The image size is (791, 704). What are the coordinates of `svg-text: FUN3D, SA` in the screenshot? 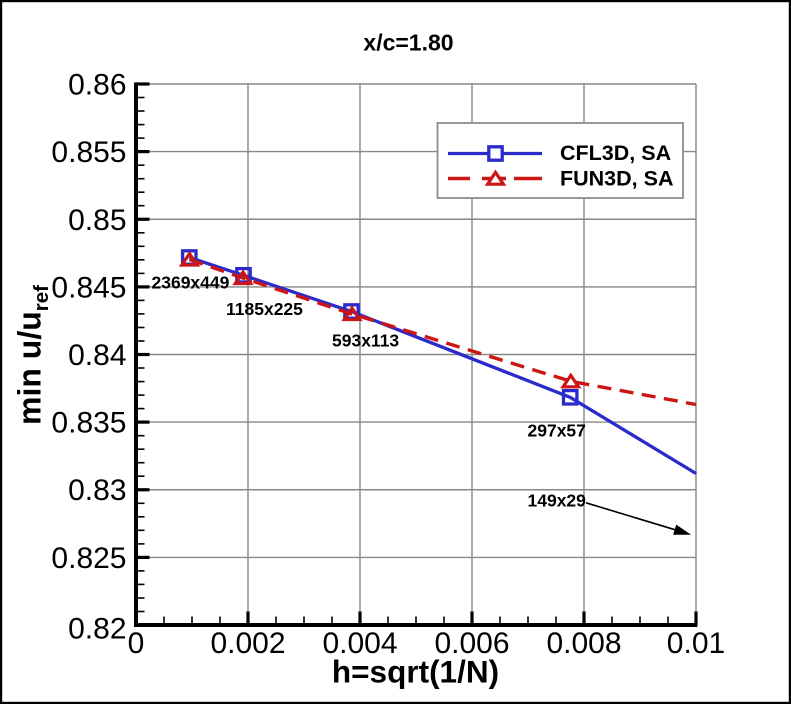 It's located at (616, 179).